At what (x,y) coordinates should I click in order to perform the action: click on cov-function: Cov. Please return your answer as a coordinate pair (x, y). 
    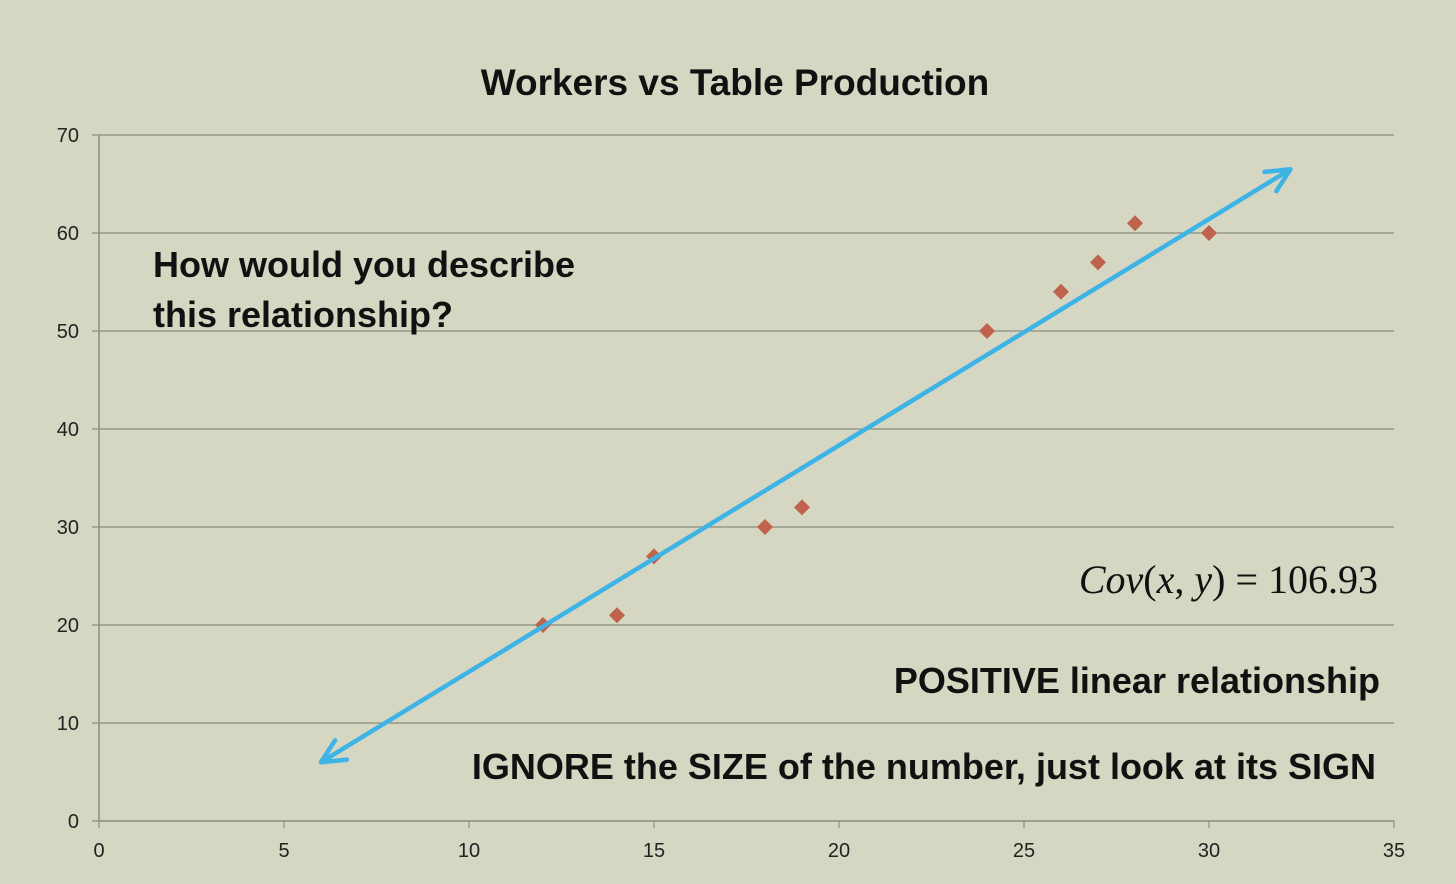
    Looking at the image, I should click on (1111, 579).